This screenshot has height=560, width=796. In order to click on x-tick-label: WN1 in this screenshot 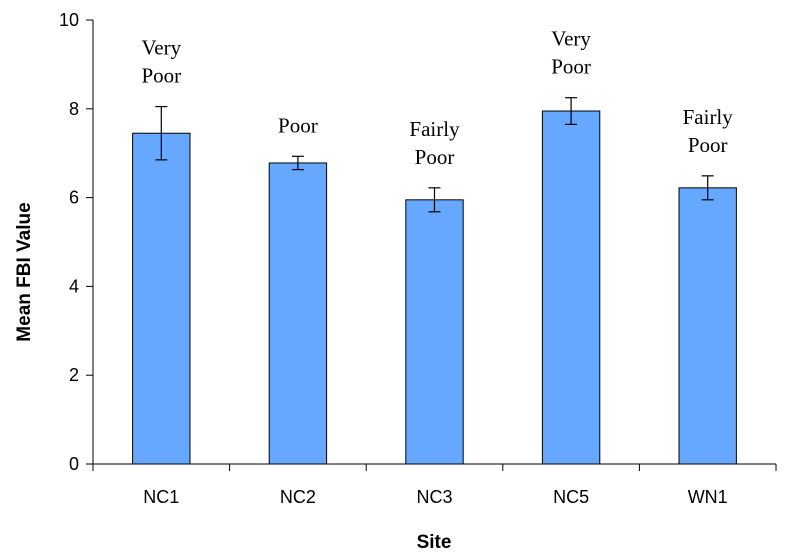, I will do `click(708, 497)`.